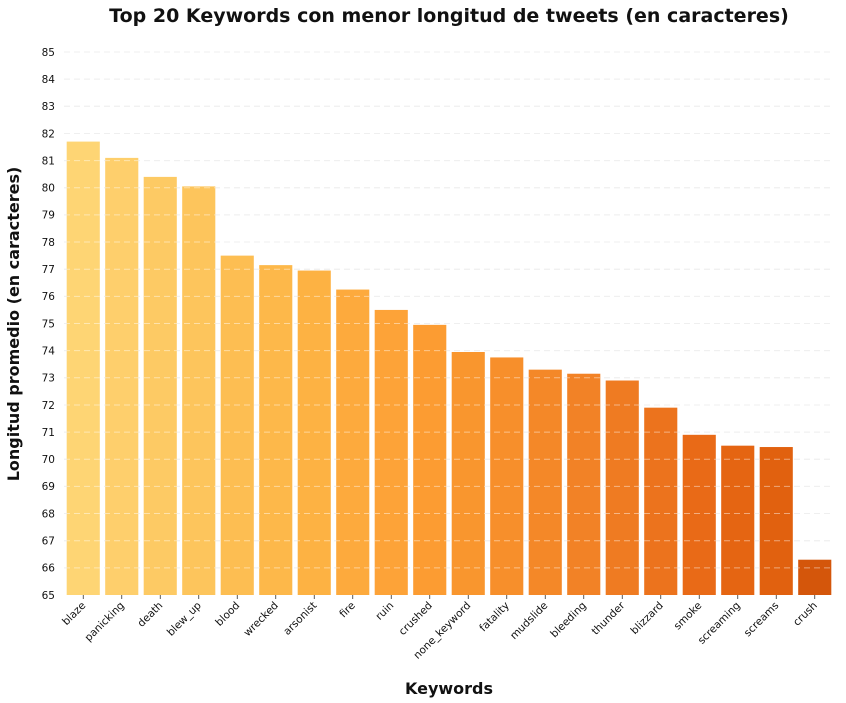  What do you see at coordinates (48, 514) in the screenshot?
I see `y-tick-label: 68` at bounding box center [48, 514].